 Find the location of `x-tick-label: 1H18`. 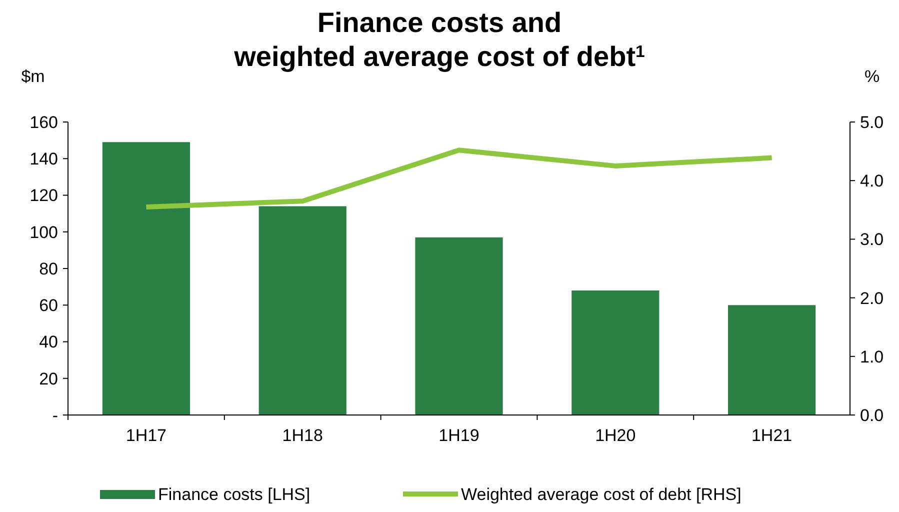

x-tick-label: 1H18 is located at coordinates (302, 435).